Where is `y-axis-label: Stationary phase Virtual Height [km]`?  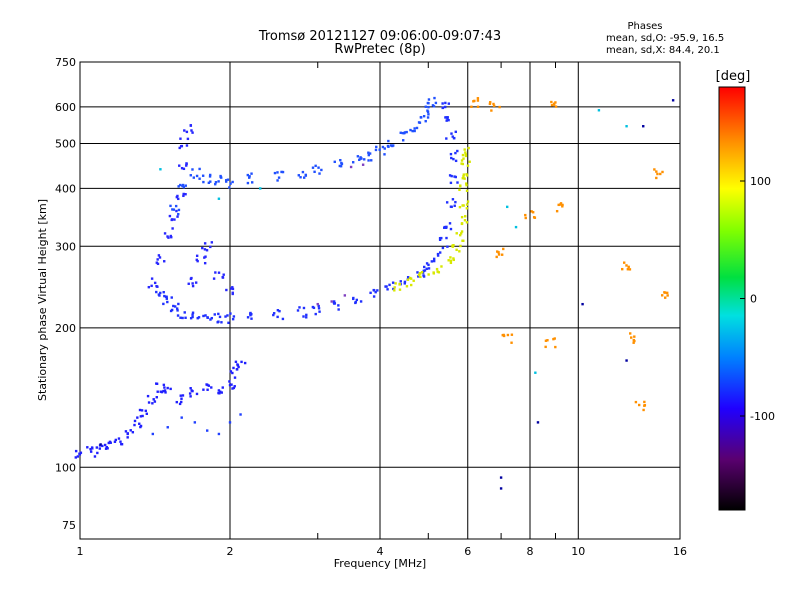
y-axis-label: Stationary phase Virtual Height [km] is located at coordinates (42, 300).